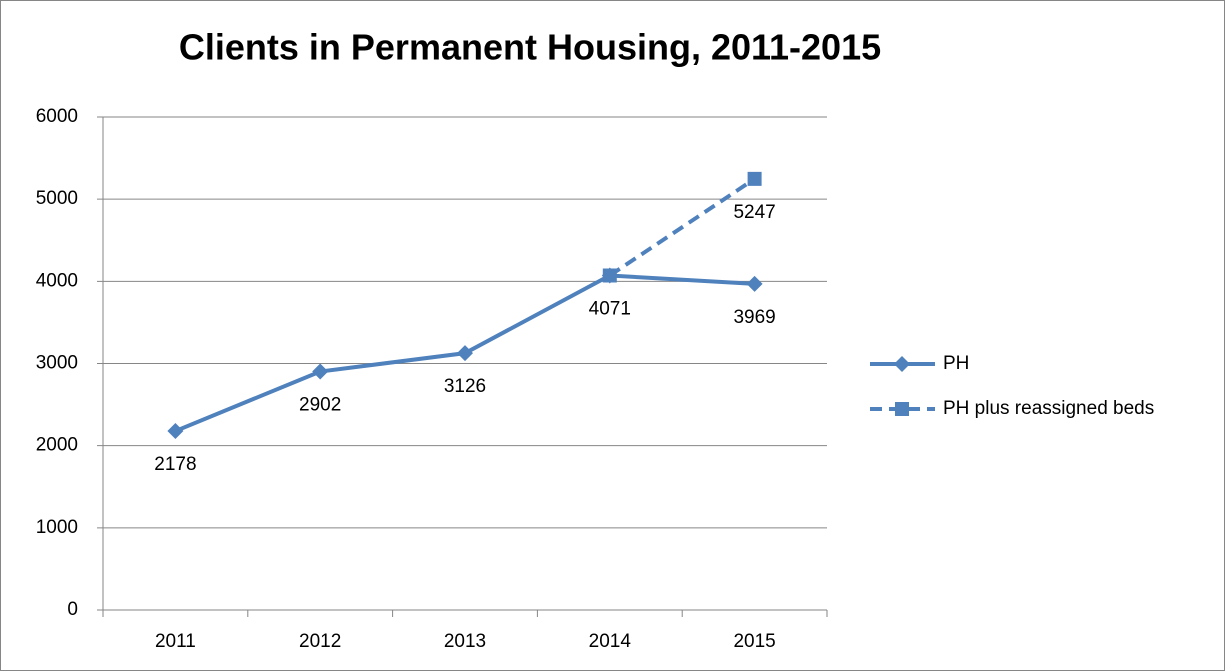  I want to click on x-tick-label: 2013, so click(465, 641).